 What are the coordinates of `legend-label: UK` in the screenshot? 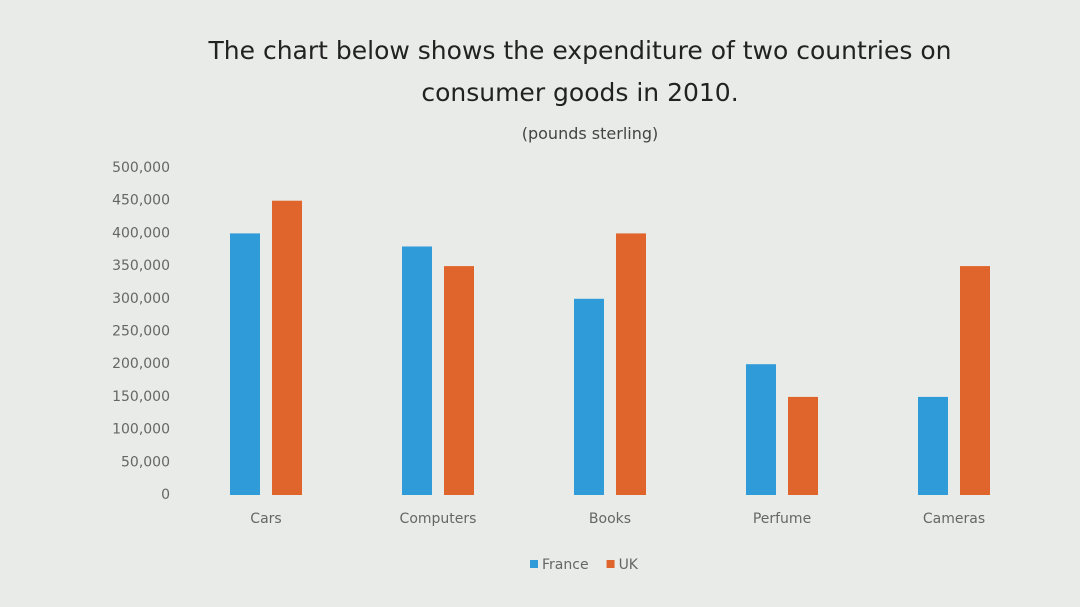 It's located at (629, 565).